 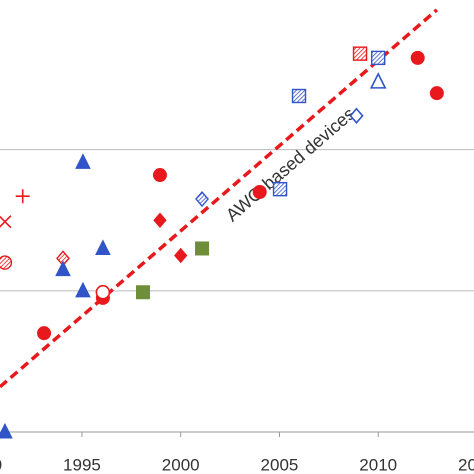 What do you see at coordinates (103, 292) in the screenshot?
I see `marker-open-circle` at bounding box center [103, 292].